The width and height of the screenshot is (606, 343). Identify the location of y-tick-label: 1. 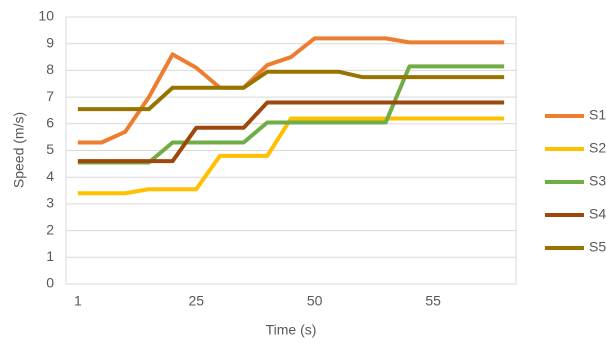
(50, 256).